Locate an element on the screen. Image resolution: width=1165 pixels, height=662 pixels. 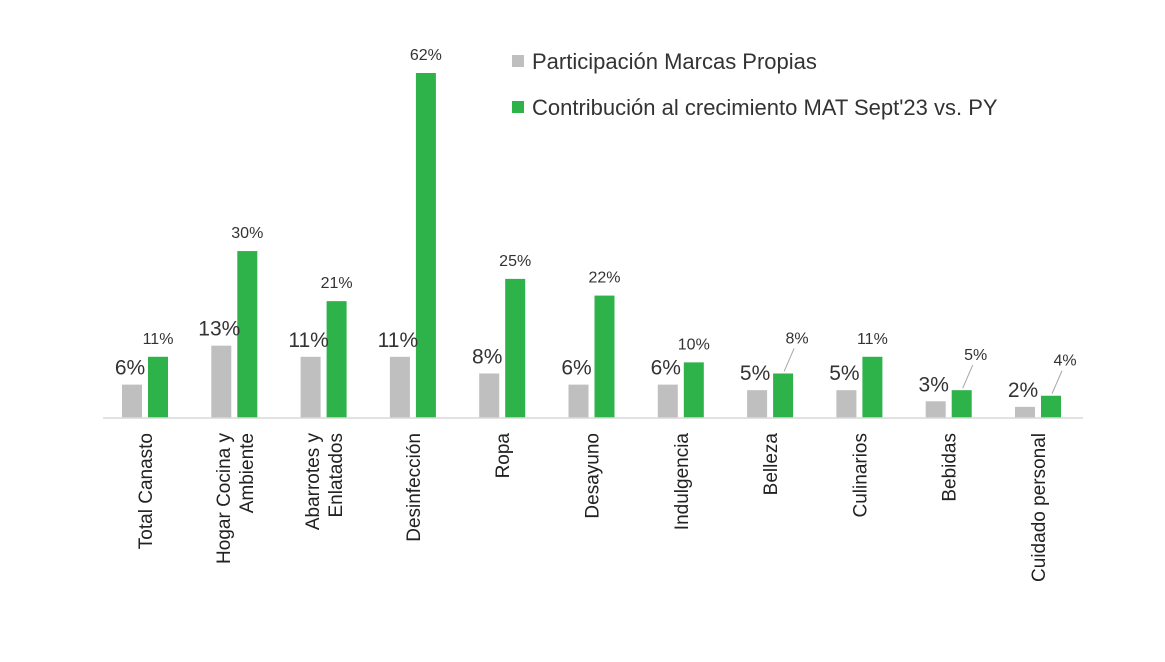
bar-contribucion-desinfeccion is located at coordinates (425, 245).